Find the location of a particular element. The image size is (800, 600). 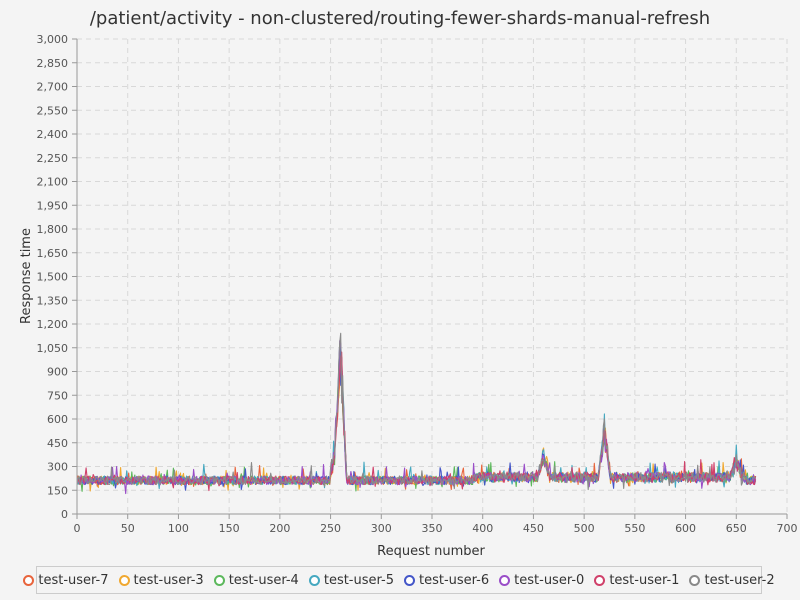

y-tick-label: 3,000 is located at coordinates (53, 39).